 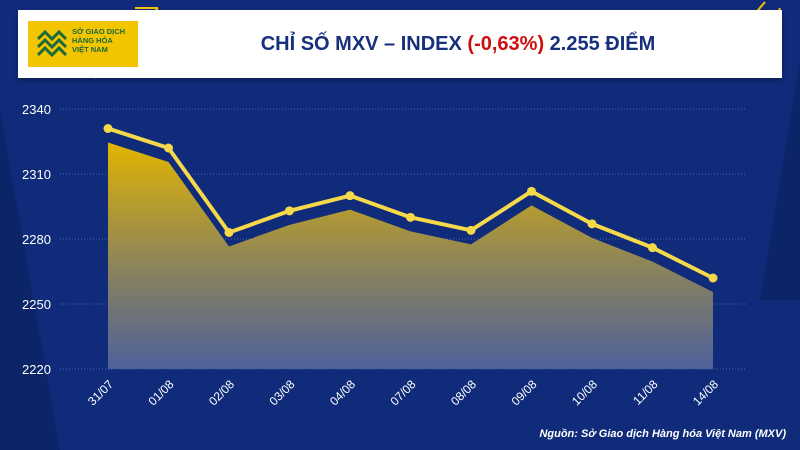 What do you see at coordinates (92, 40) in the screenshot?
I see `logo-line: HÀNG HÓA` at bounding box center [92, 40].